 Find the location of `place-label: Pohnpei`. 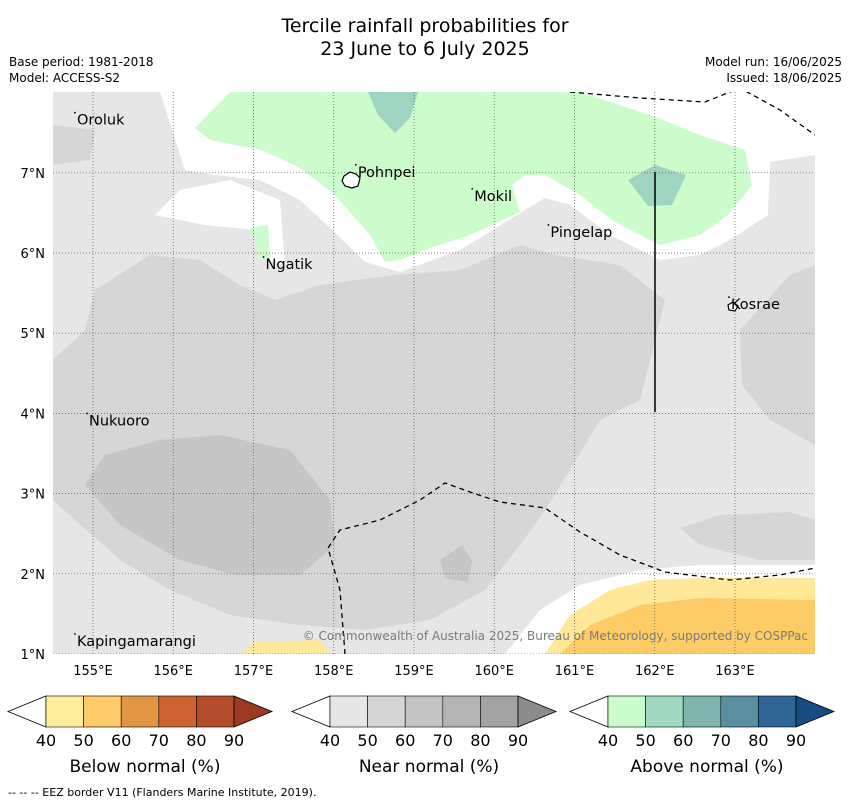

place-label: Pohnpei is located at coordinates (387, 173).